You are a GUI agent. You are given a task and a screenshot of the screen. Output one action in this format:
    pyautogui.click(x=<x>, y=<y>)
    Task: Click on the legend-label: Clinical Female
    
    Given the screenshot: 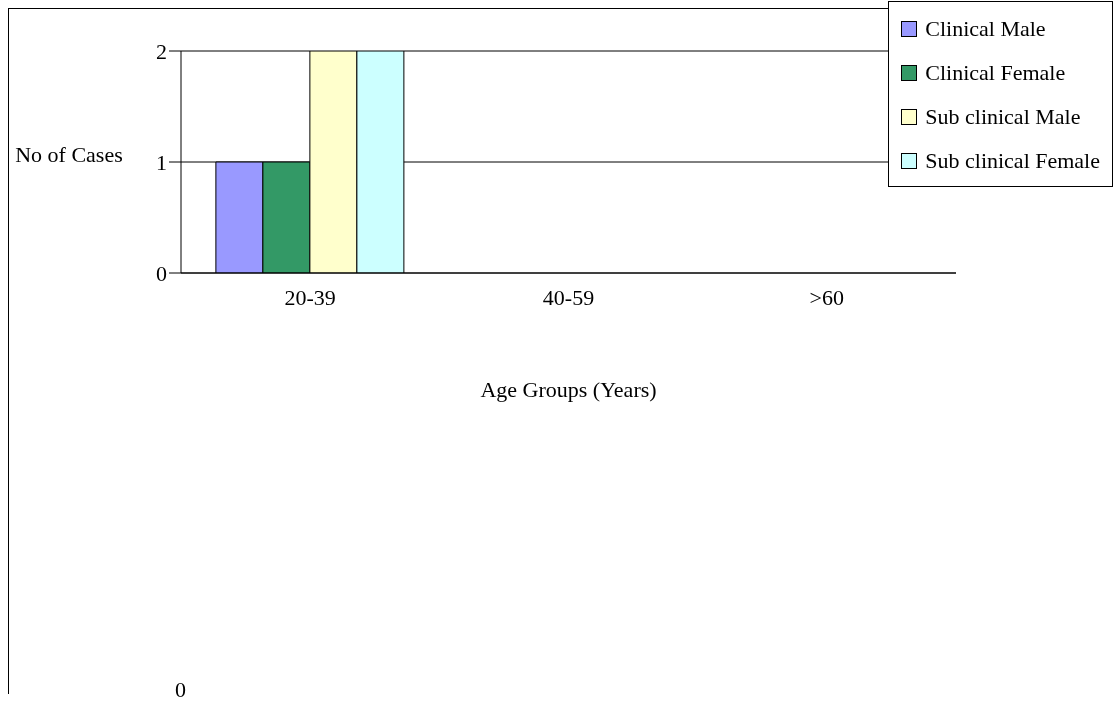 What is the action you would take?
    pyautogui.click(x=995, y=73)
    